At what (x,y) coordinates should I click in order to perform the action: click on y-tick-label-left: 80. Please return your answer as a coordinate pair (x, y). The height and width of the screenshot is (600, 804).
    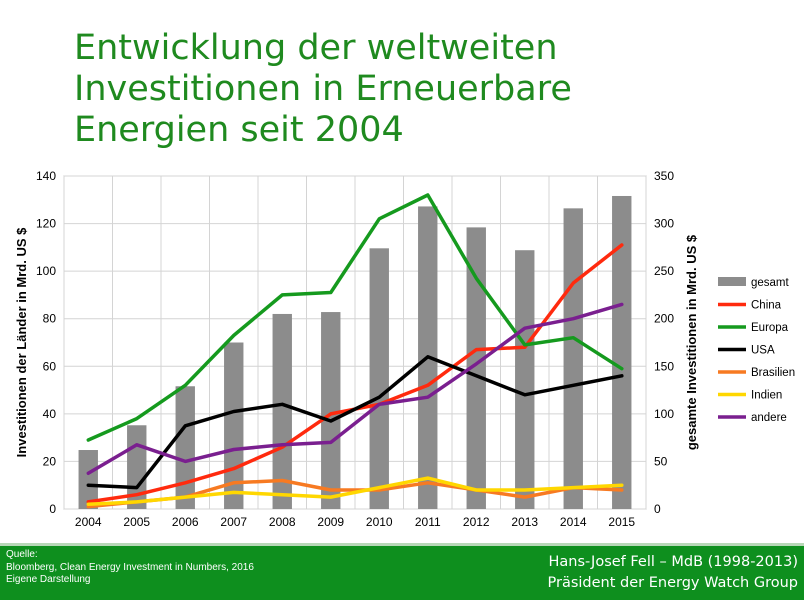
    Looking at the image, I should click on (50, 319).